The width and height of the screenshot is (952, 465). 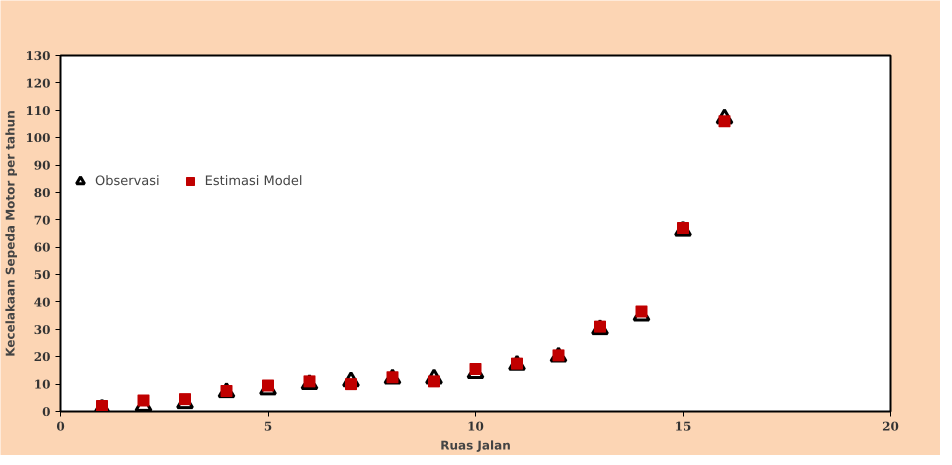 What do you see at coordinates (38, 111) in the screenshot?
I see `y-tick-label: 110` at bounding box center [38, 111].